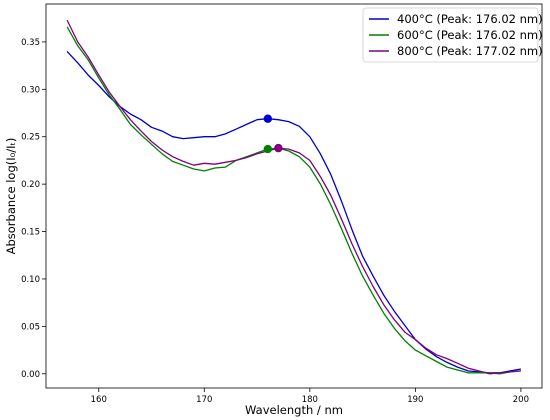 The width and height of the screenshot is (550, 420). Describe the element at coordinates (204, 400) in the screenshot. I see `x-tick-label: 170` at that location.